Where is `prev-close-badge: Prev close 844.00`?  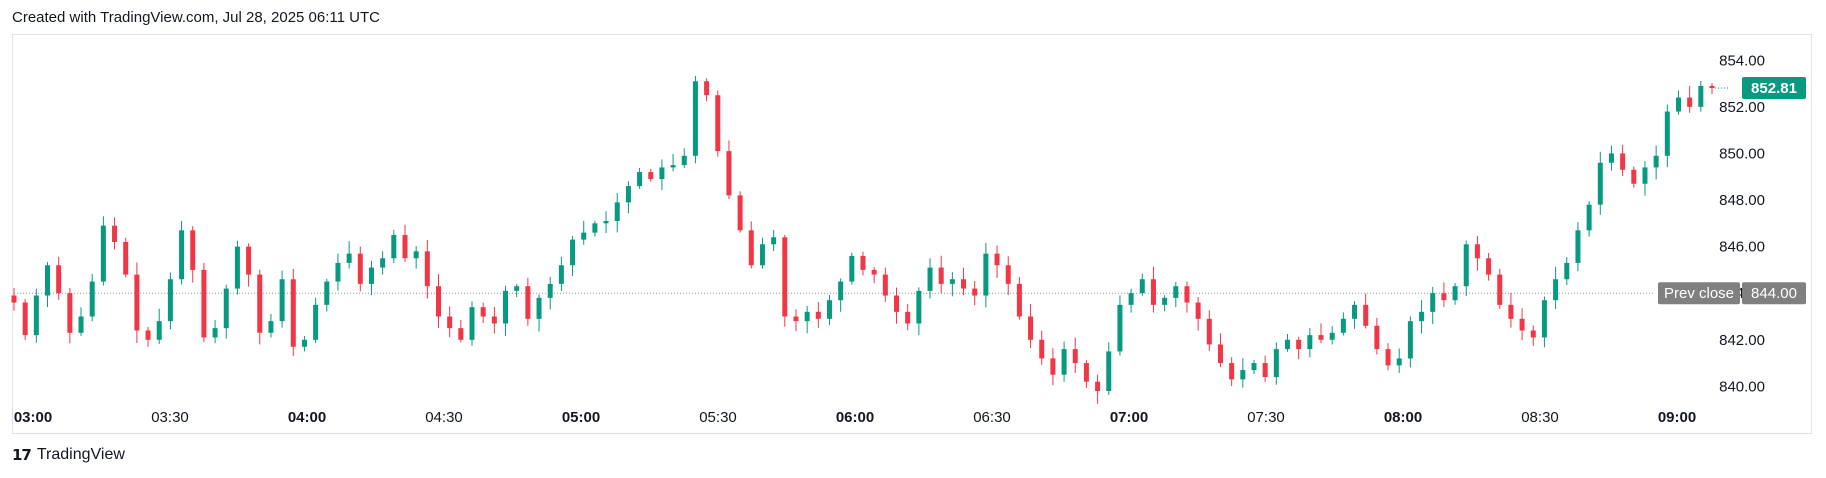
prev-close-badge: Prev close 844.00 is located at coordinates (1732, 293).